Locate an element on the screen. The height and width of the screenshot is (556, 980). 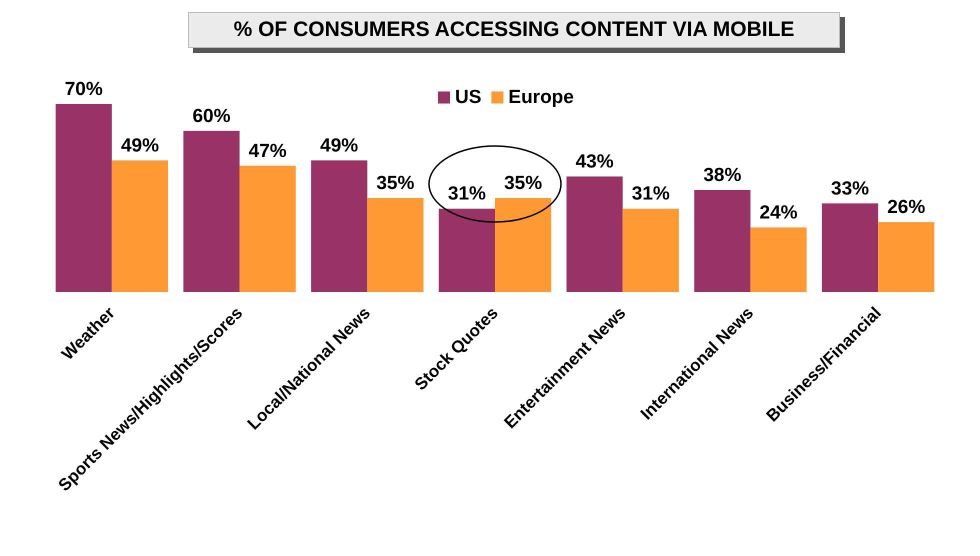
data-label: 38% is located at coordinates (722, 175).